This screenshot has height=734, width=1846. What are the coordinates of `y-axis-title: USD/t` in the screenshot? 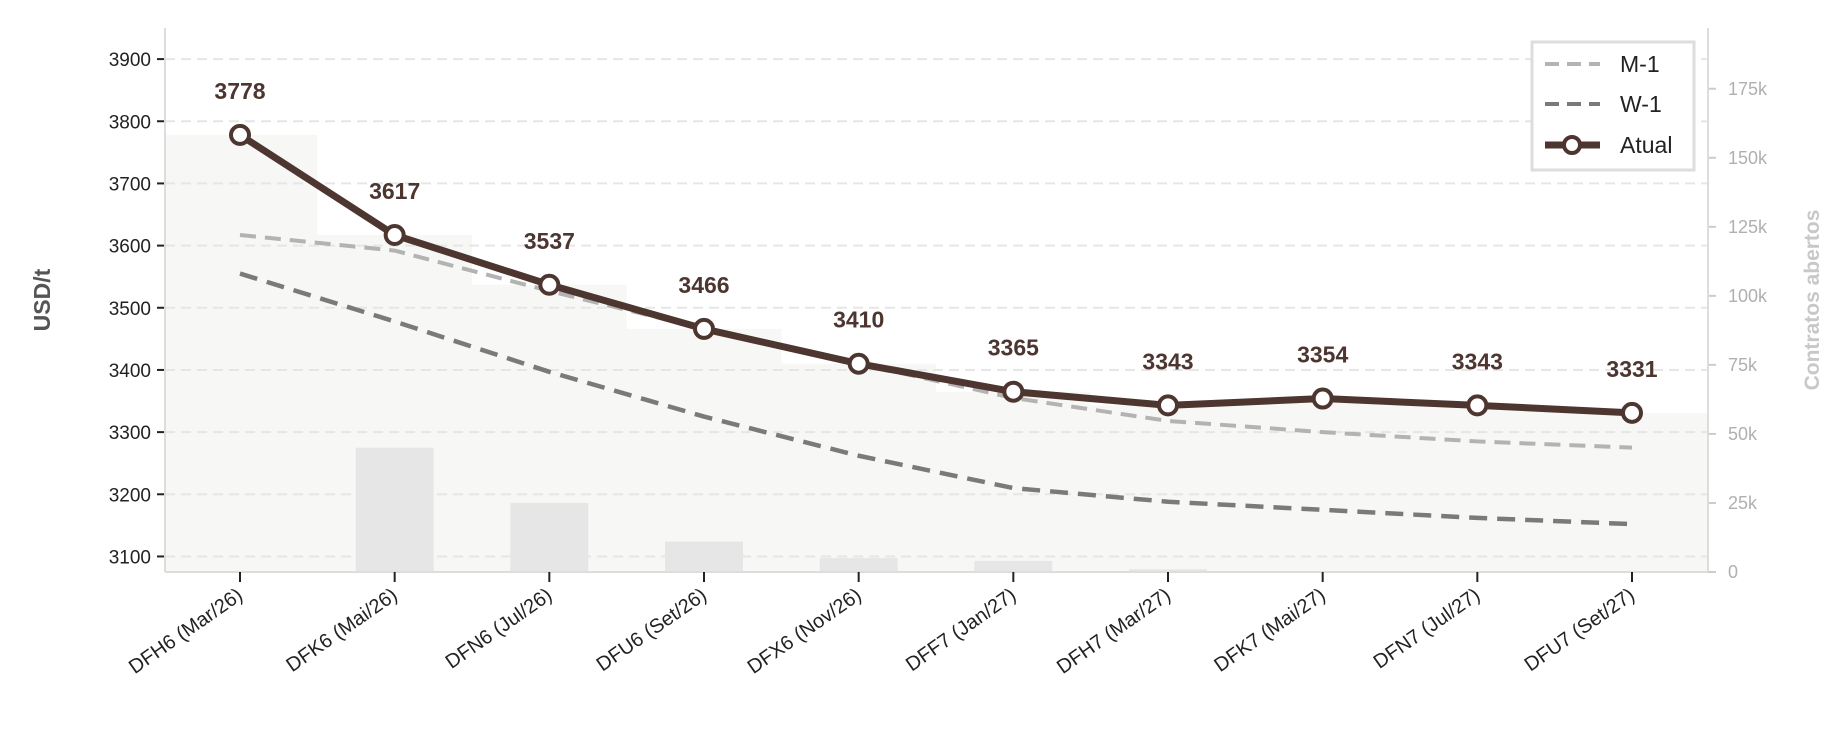 It's located at (42, 299).